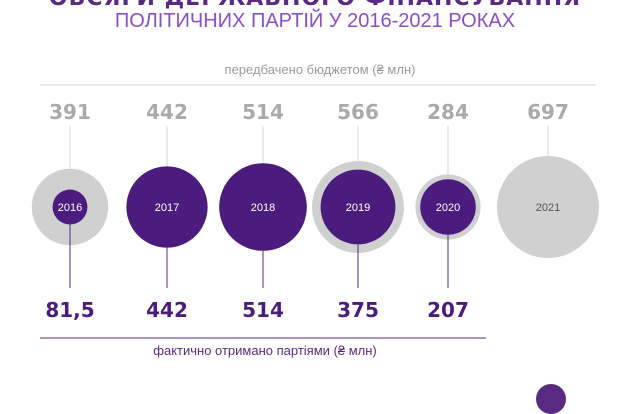 The width and height of the screenshot is (630, 414). What do you see at coordinates (263, 310) in the screenshot?
I see `actual-value-2018: 514` at bounding box center [263, 310].